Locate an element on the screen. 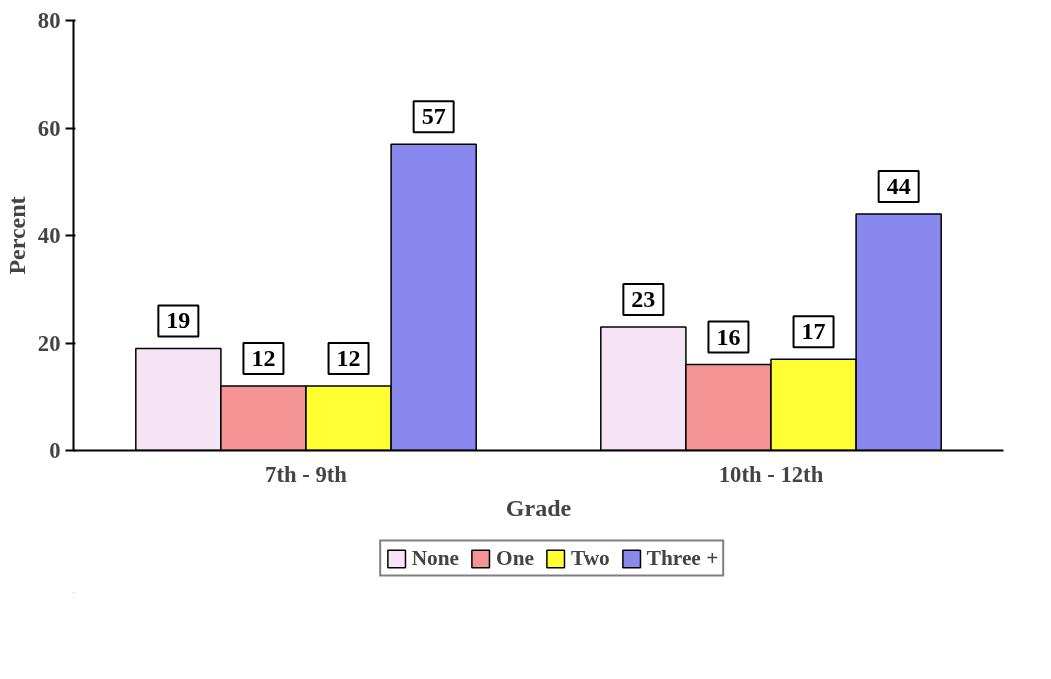 This screenshot has width=1051, height=679. y-tick-label: 80 is located at coordinates (49, 20).